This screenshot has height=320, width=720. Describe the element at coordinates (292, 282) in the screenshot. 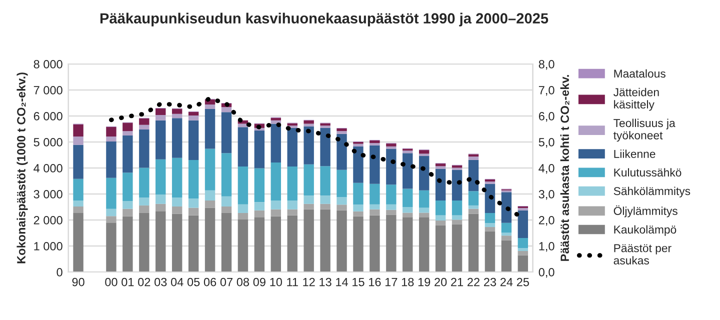

I see `x-tick-label: 11` at that location.